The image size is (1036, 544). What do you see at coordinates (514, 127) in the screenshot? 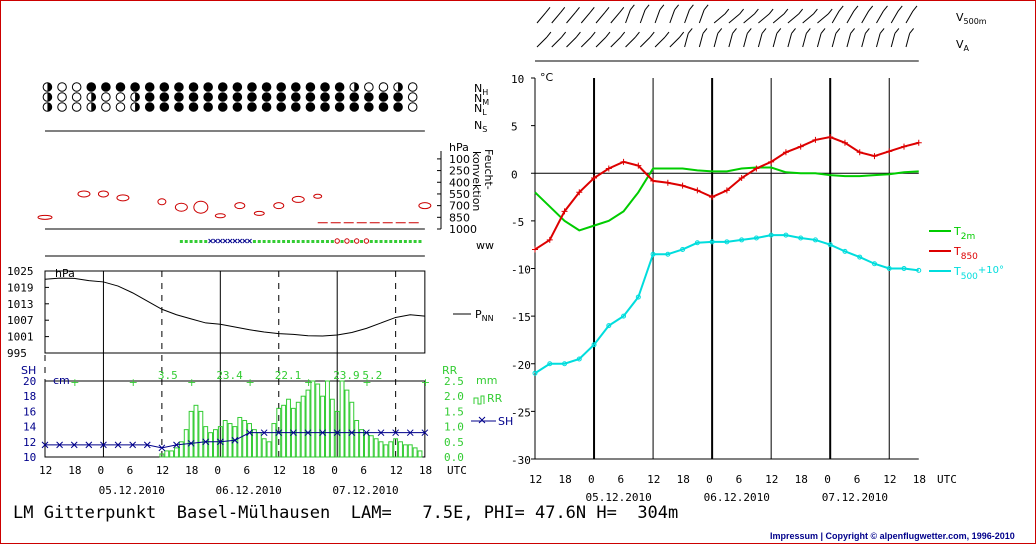
I see `temp-tick-label: 5` at bounding box center [514, 127].